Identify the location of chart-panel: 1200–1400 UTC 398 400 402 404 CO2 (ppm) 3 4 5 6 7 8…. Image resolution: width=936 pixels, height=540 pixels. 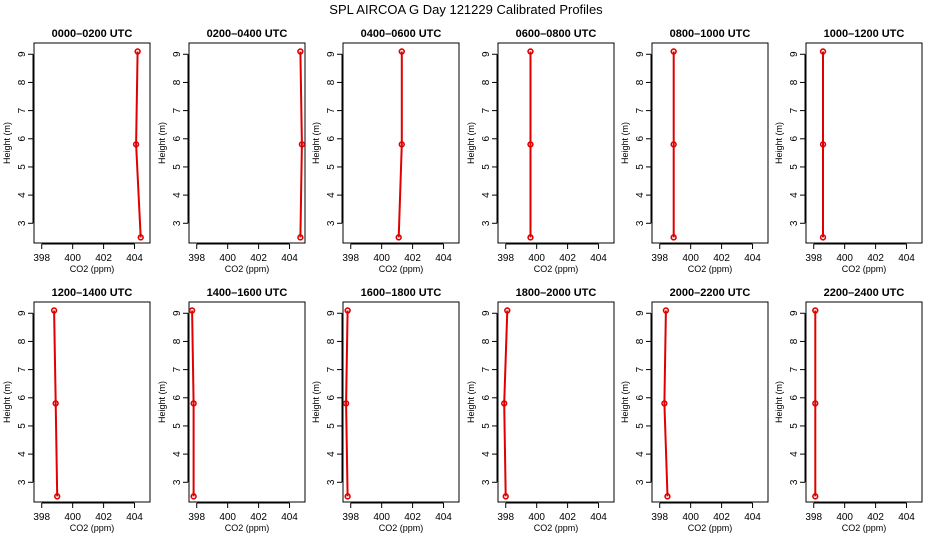
(76, 410).